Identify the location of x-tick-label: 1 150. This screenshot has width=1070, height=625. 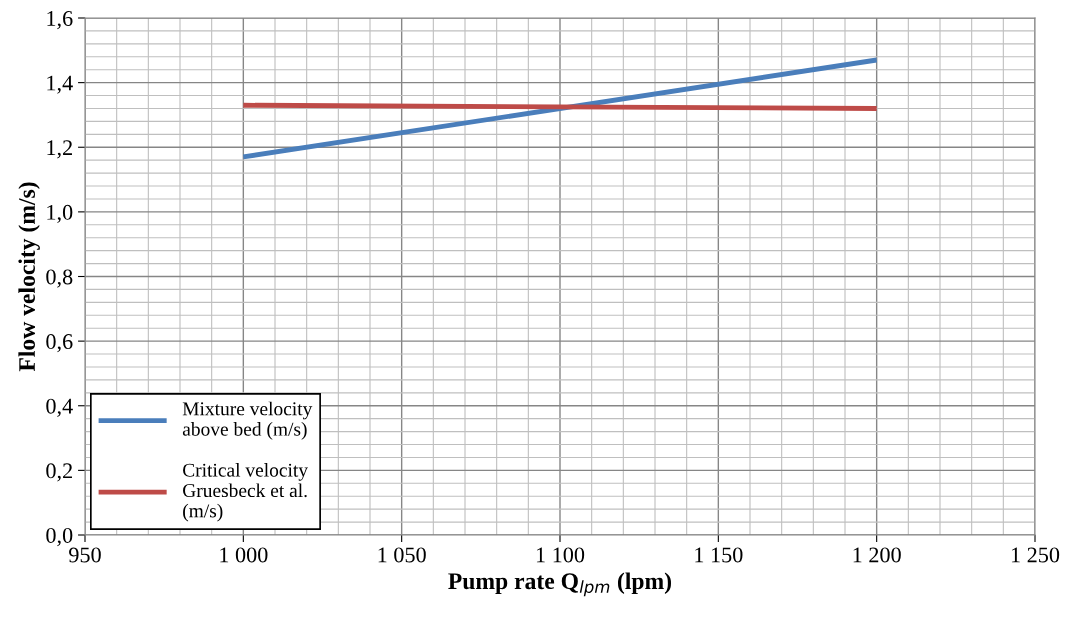
(719, 555).